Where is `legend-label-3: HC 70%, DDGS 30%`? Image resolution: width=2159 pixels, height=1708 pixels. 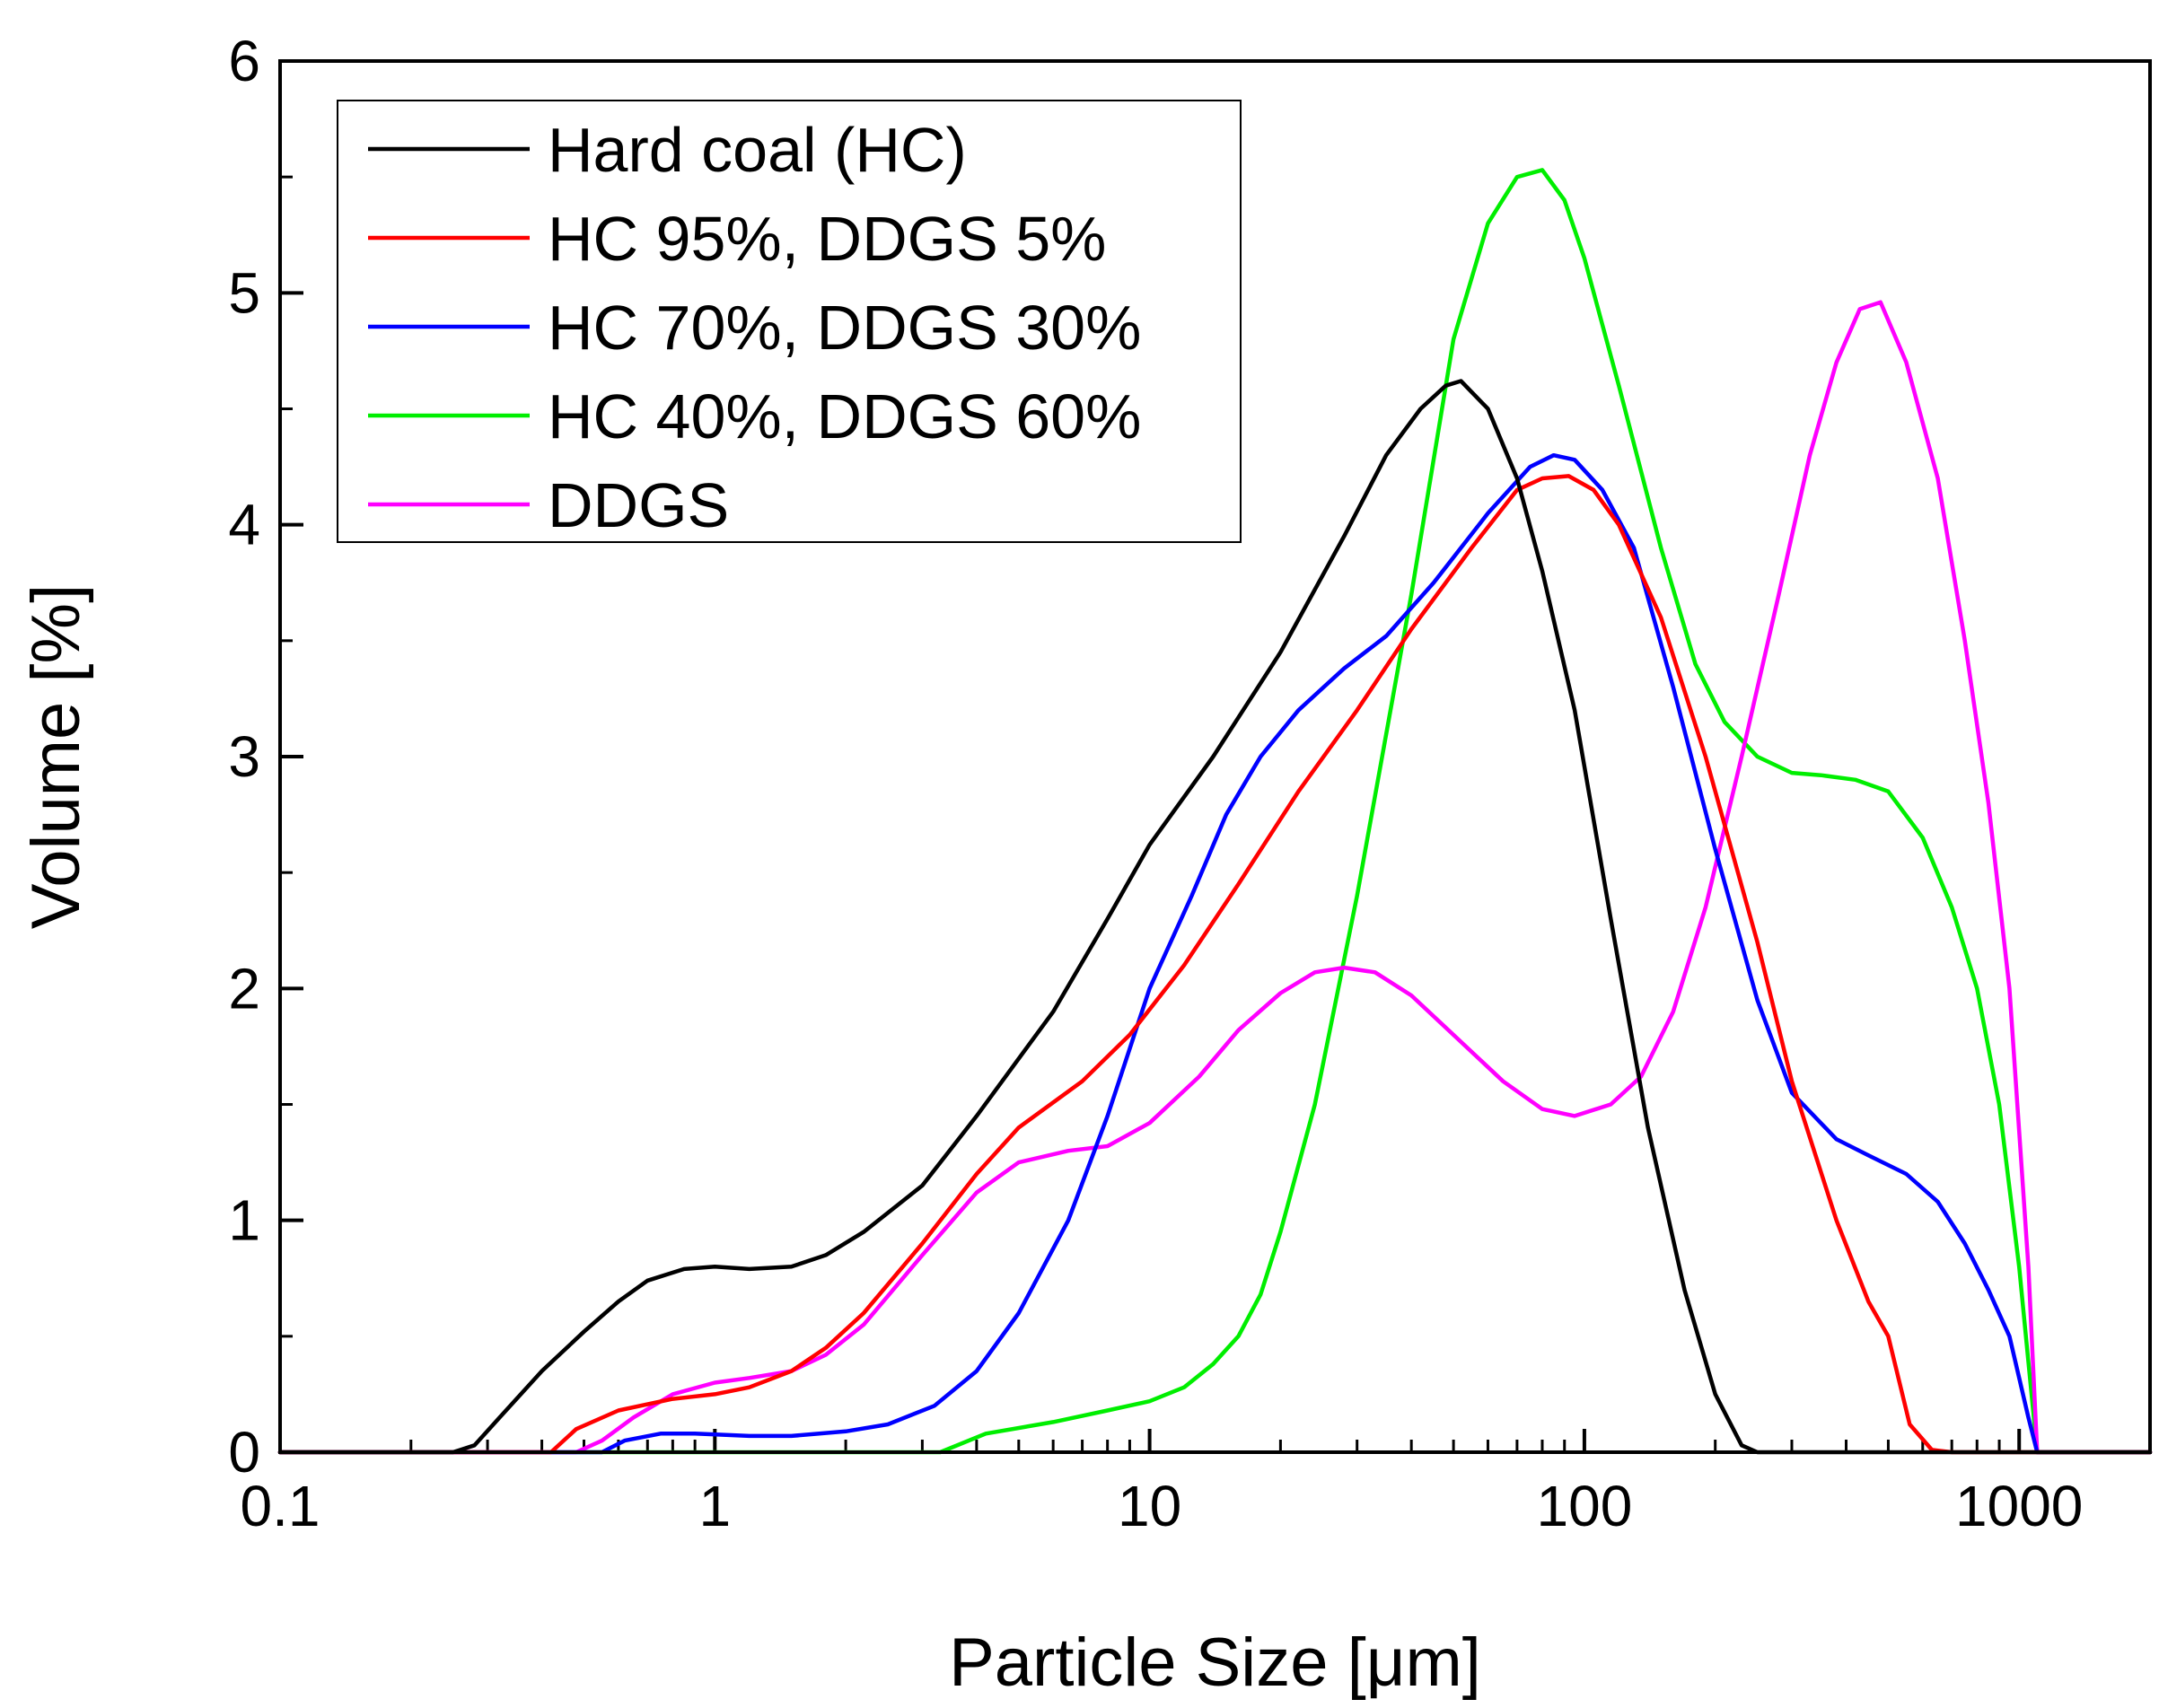 legend-label-3: HC 70%, DDGS 30% is located at coordinates (844, 328).